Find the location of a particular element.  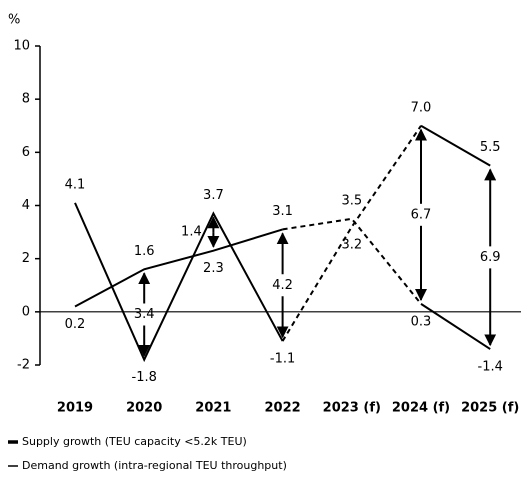

gap-label: 6.7 is located at coordinates (421, 214).